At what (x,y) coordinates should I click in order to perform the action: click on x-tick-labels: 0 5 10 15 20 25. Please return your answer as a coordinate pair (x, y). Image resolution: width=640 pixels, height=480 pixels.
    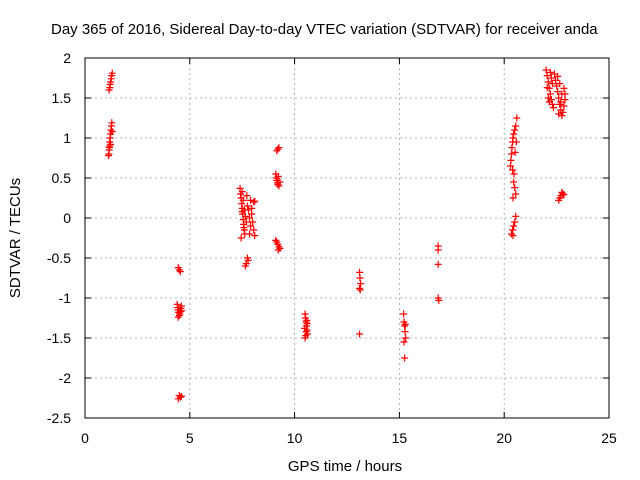
    Looking at the image, I should click on (349, 438).